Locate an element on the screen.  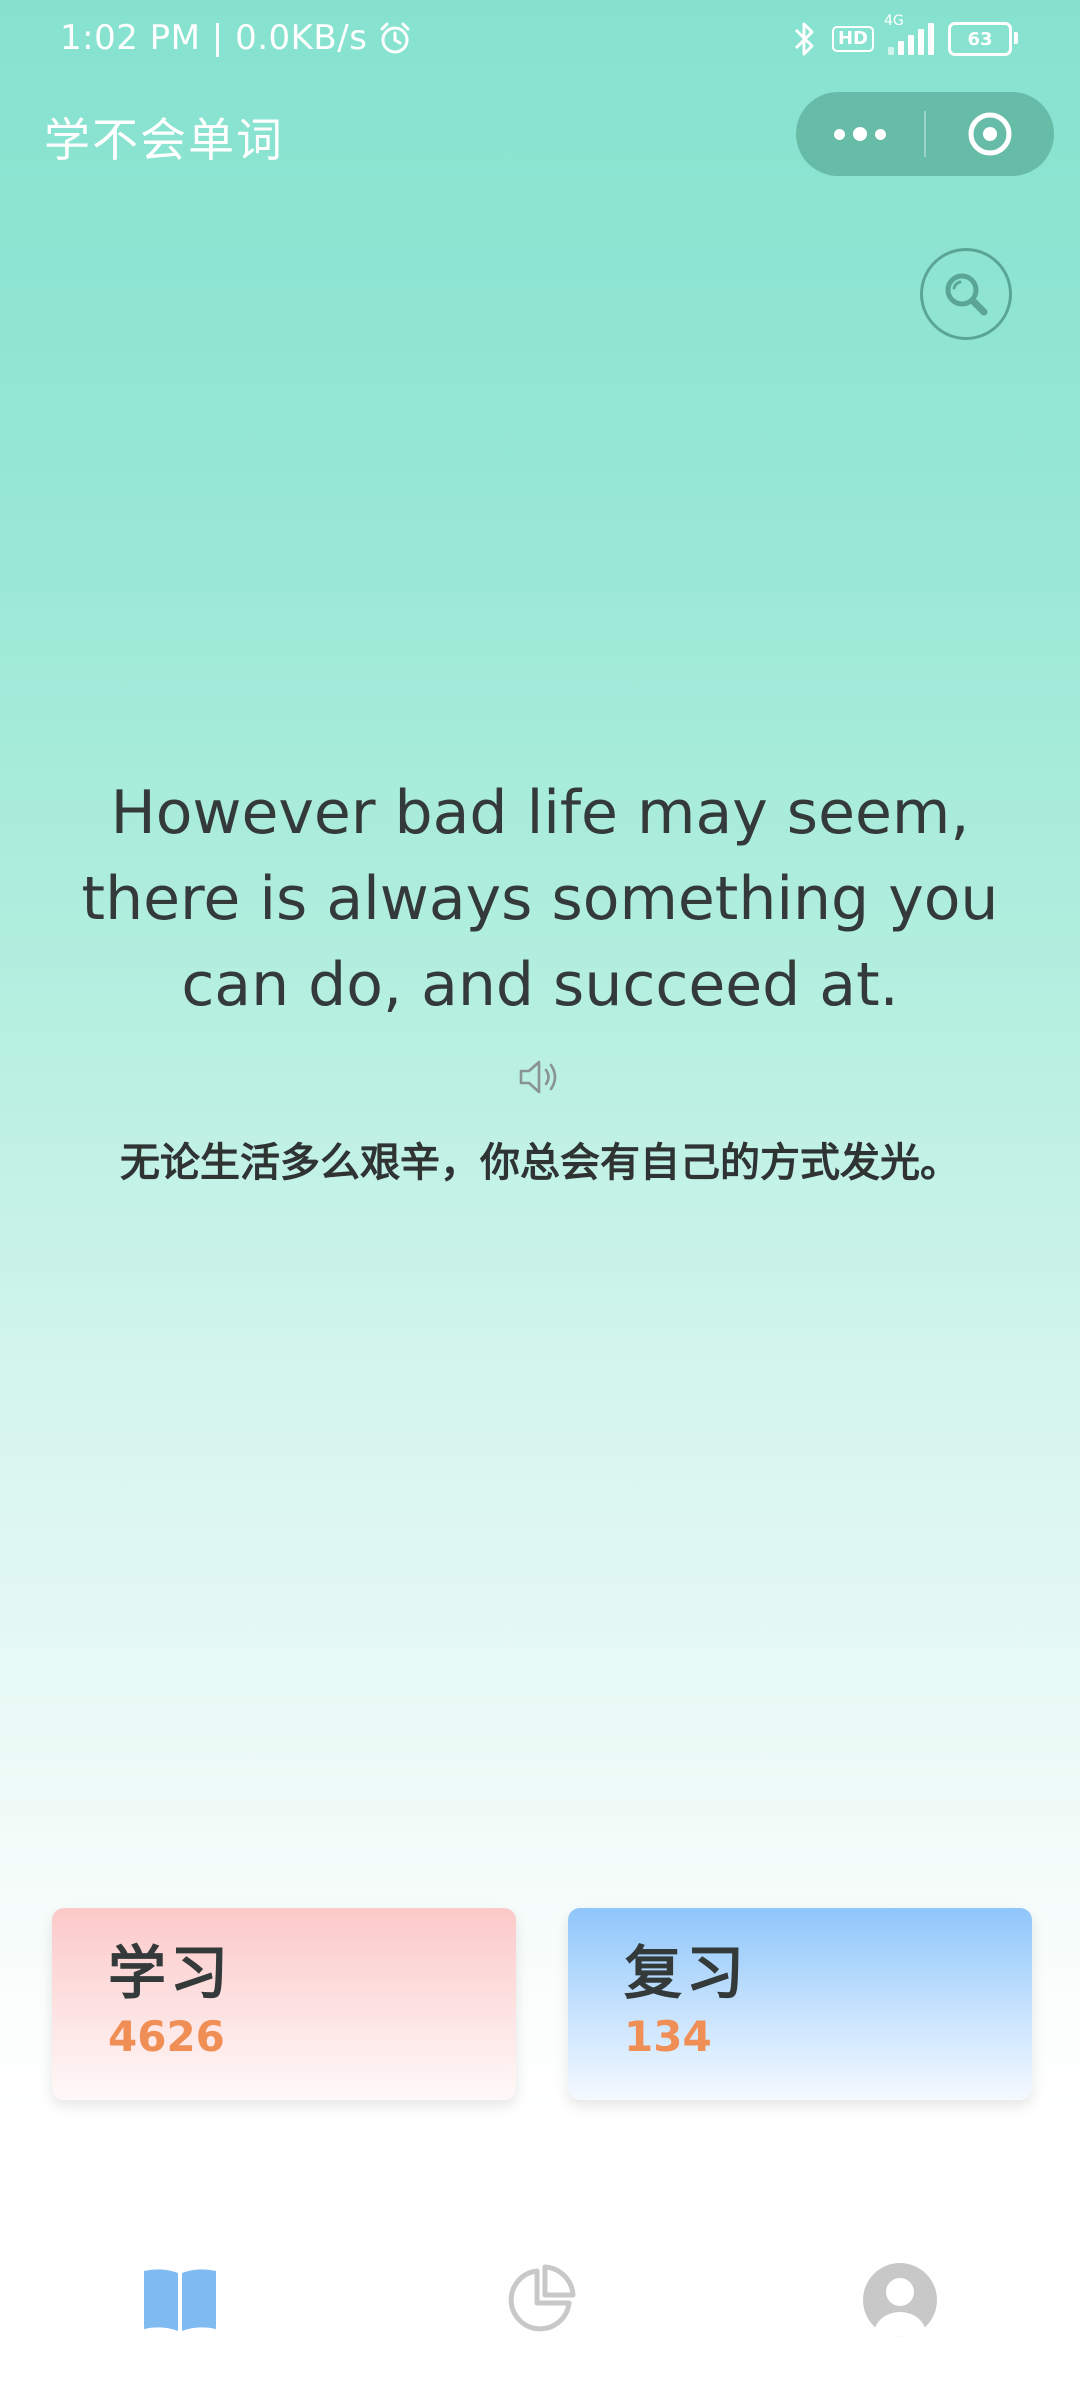
quote-chinese: 无论生活多么艰辛，你总会有自己的方式发光。 is located at coordinates (540, 1163).